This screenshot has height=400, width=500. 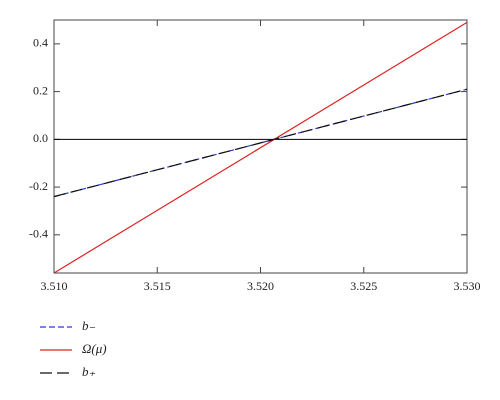 What do you see at coordinates (40, 138) in the screenshot?
I see `y-tick-label: 0.0` at bounding box center [40, 138].